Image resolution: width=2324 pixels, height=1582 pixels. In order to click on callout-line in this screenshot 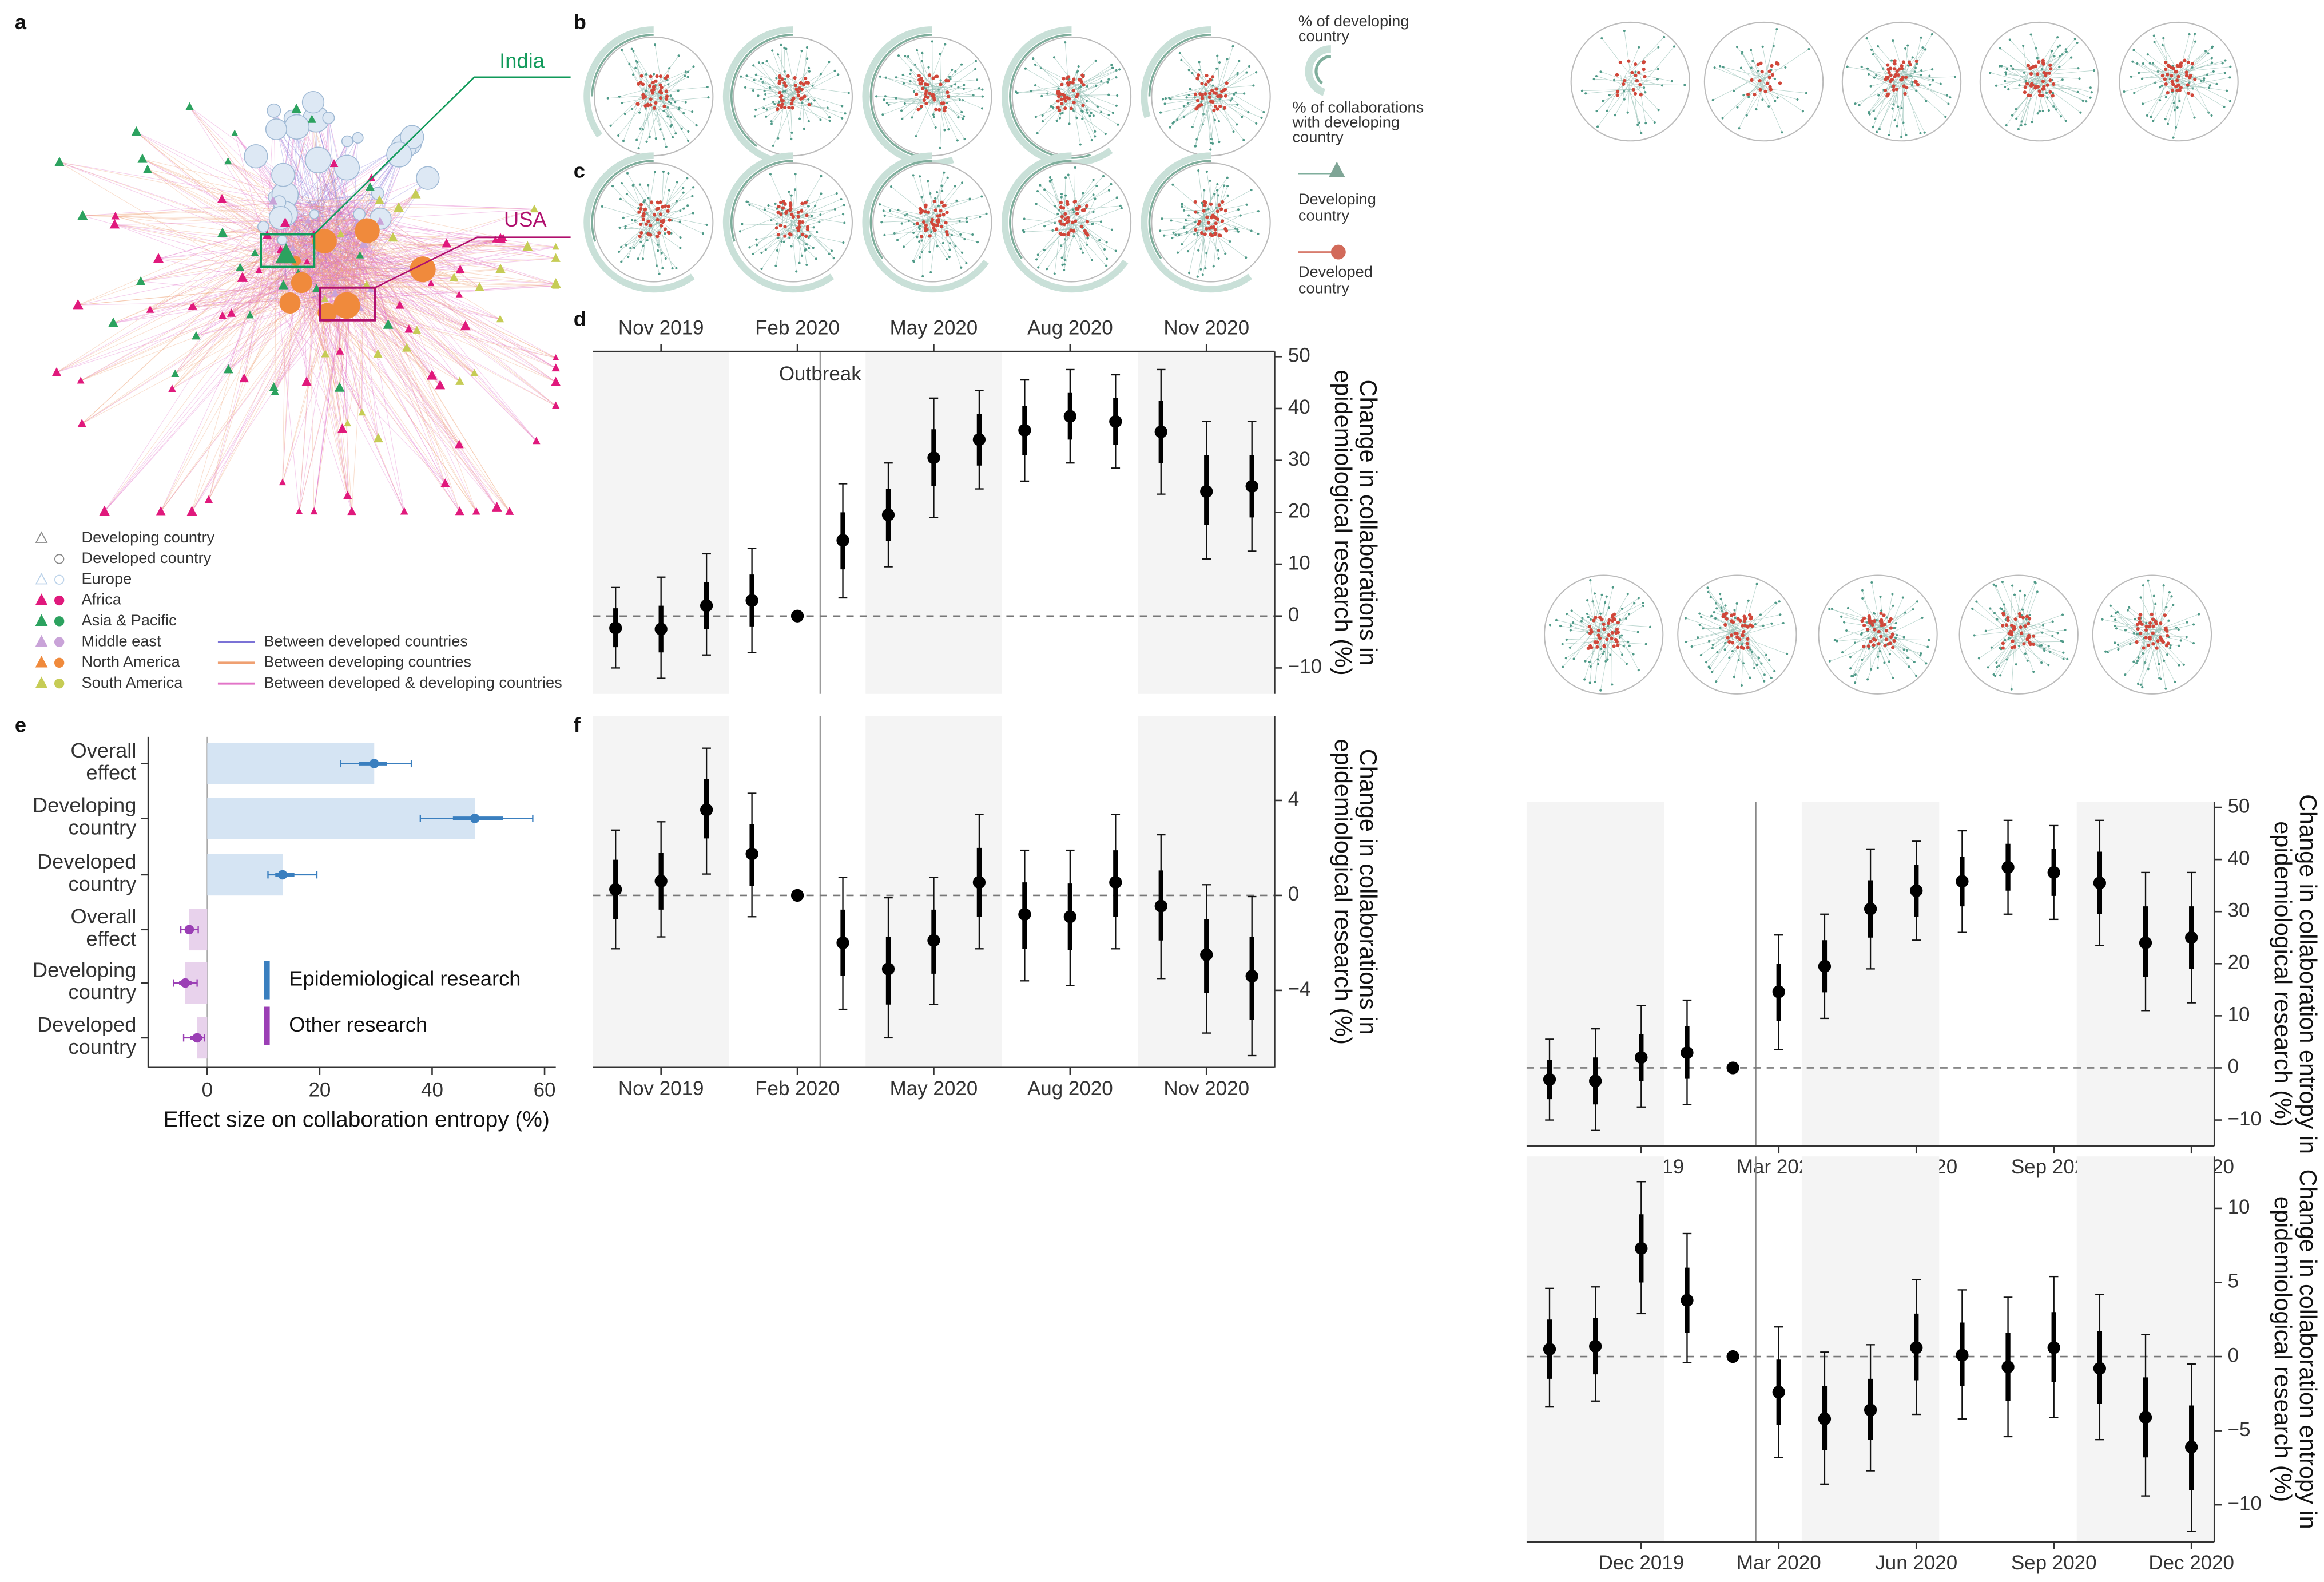, I will do `click(473, 262)`.